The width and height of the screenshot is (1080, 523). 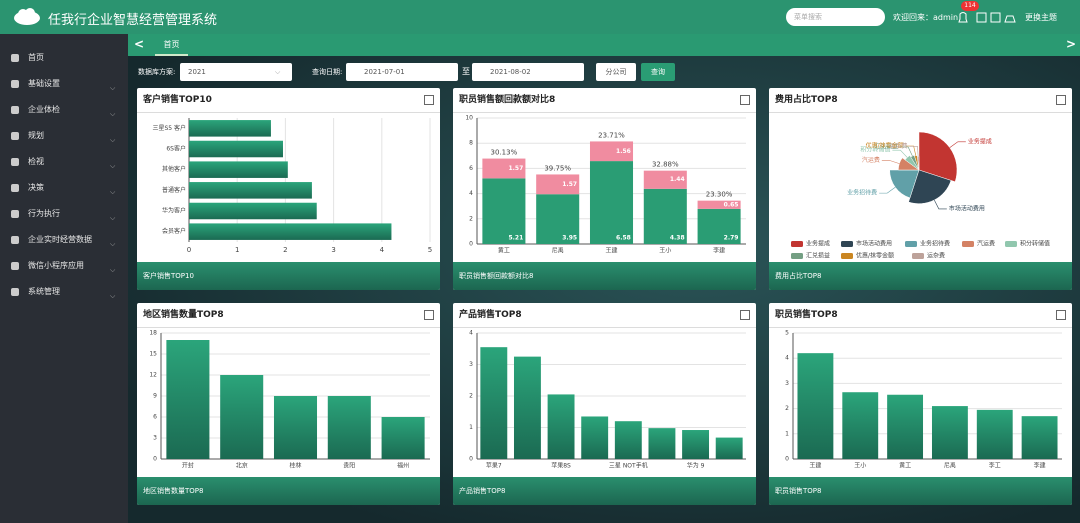 What do you see at coordinates (64, 110) in the screenshot?
I see `menu-item: 企业体检 ⌵` at bounding box center [64, 110].